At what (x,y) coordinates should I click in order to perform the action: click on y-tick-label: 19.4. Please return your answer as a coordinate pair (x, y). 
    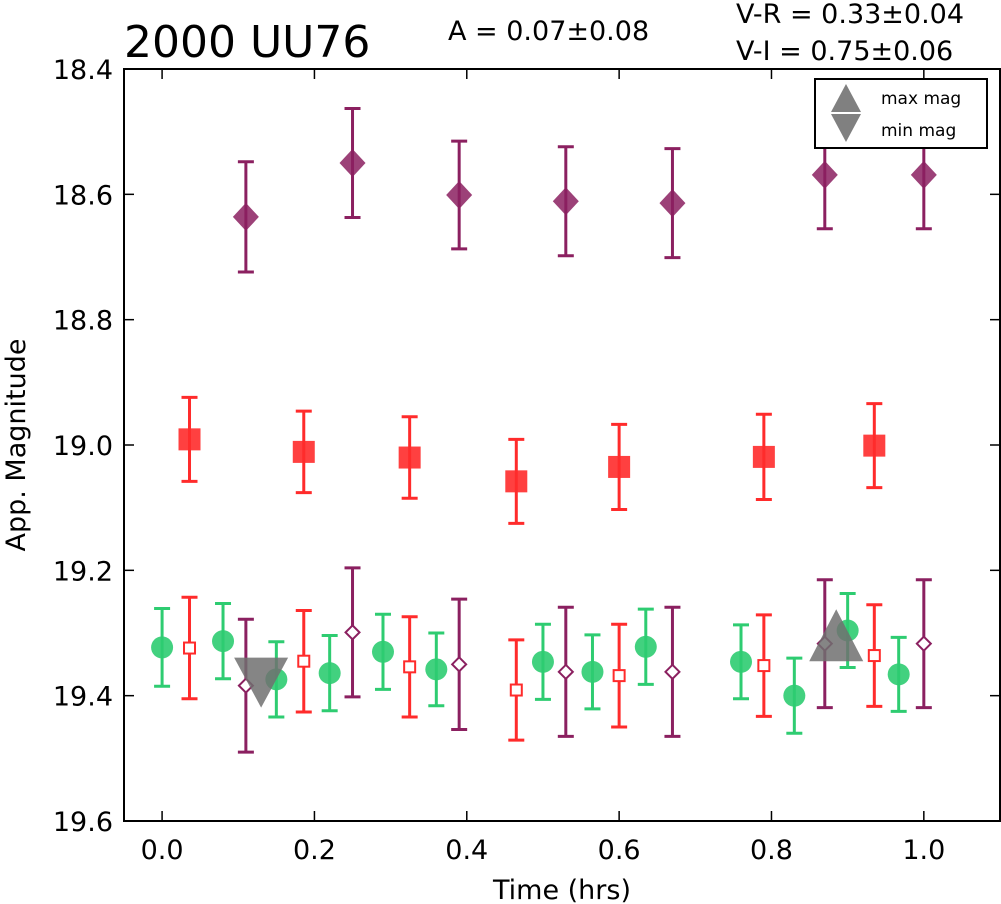
    Looking at the image, I should click on (83, 697).